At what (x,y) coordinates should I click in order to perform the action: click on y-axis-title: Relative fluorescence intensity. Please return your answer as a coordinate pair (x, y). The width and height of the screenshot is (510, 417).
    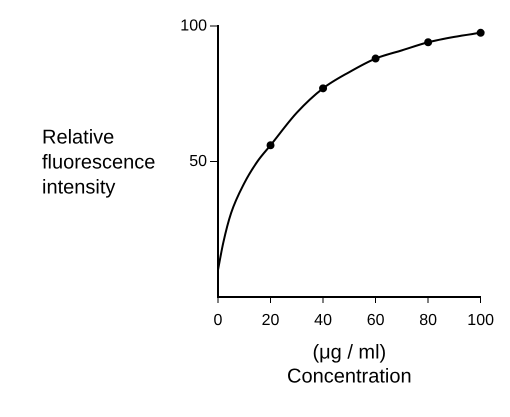
    Looking at the image, I should click on (99, 162).